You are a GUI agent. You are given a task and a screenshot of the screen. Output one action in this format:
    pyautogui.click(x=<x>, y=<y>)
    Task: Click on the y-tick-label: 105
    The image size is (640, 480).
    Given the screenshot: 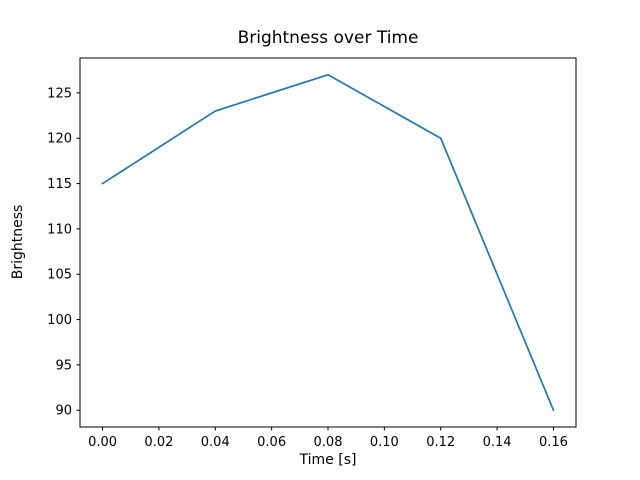 What is the action you would take?
    pyautogui.click(x=59, y=275)
    